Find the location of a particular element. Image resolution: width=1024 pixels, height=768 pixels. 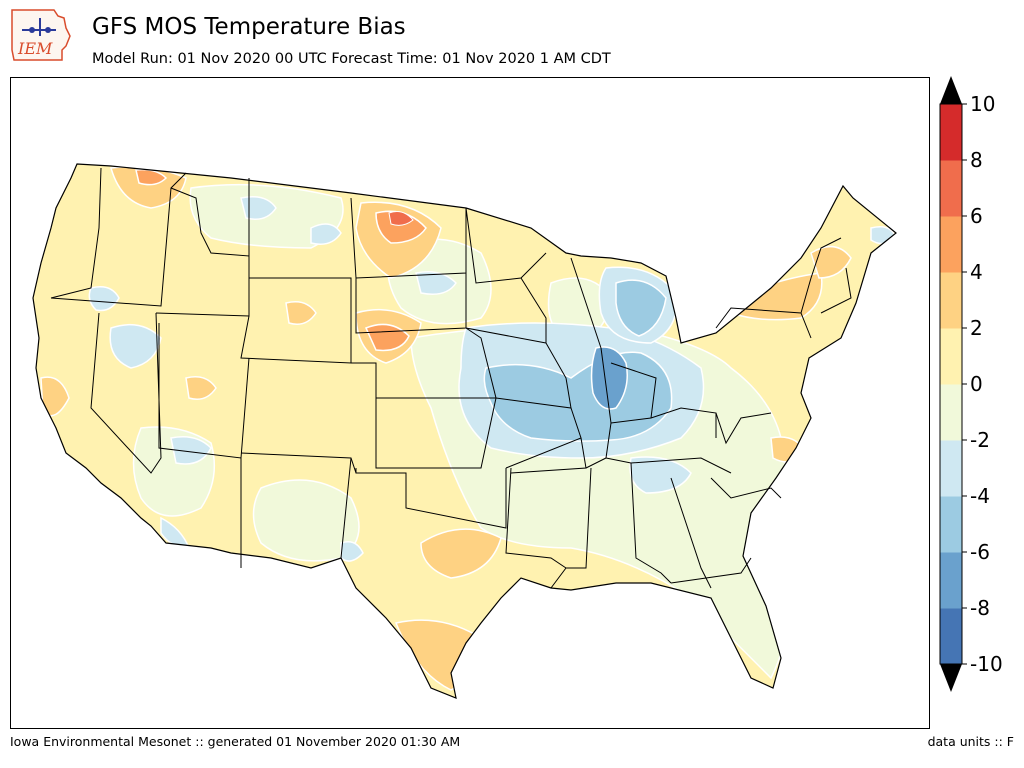

colorbar-under-arrow is located at coordinates (951, 678).